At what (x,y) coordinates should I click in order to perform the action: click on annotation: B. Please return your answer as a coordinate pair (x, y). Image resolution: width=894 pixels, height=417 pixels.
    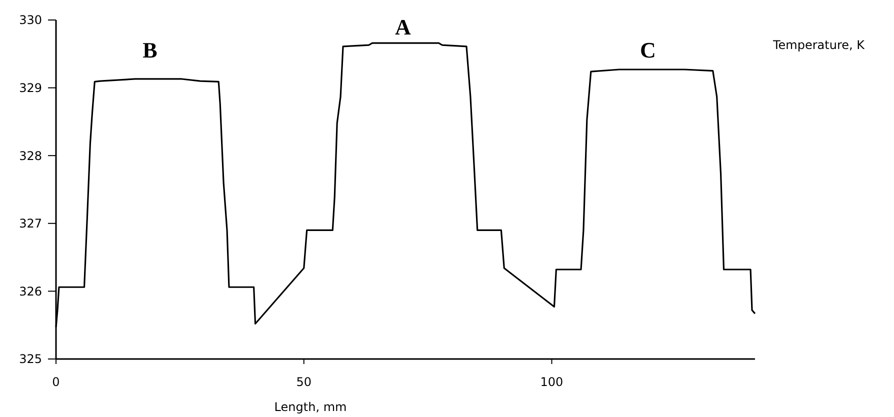
    Looking at the image, I should click on (150, 50).